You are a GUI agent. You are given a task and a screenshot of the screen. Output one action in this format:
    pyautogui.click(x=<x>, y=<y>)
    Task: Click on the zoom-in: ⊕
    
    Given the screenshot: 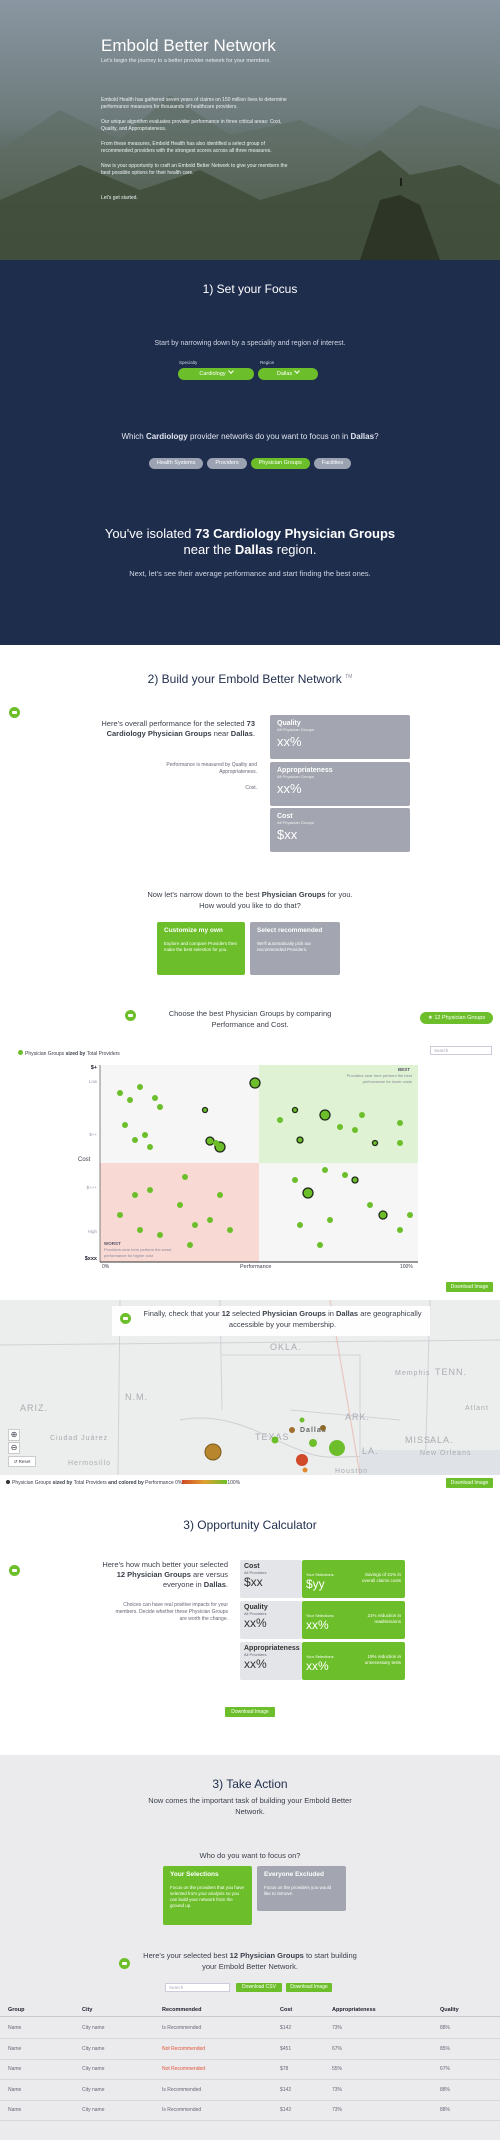 What is the action you would take?
    pyautogui.click(x=14, y=1435)
    